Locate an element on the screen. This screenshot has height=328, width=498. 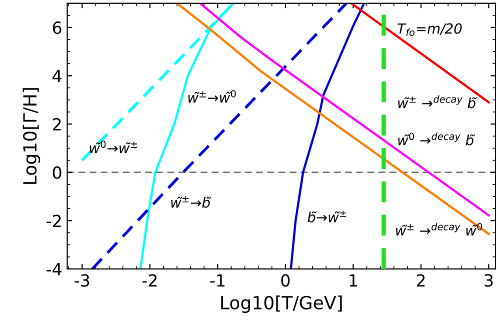
x-axis-title: Log10[T/GeV] is located at coordinates (281, 304).